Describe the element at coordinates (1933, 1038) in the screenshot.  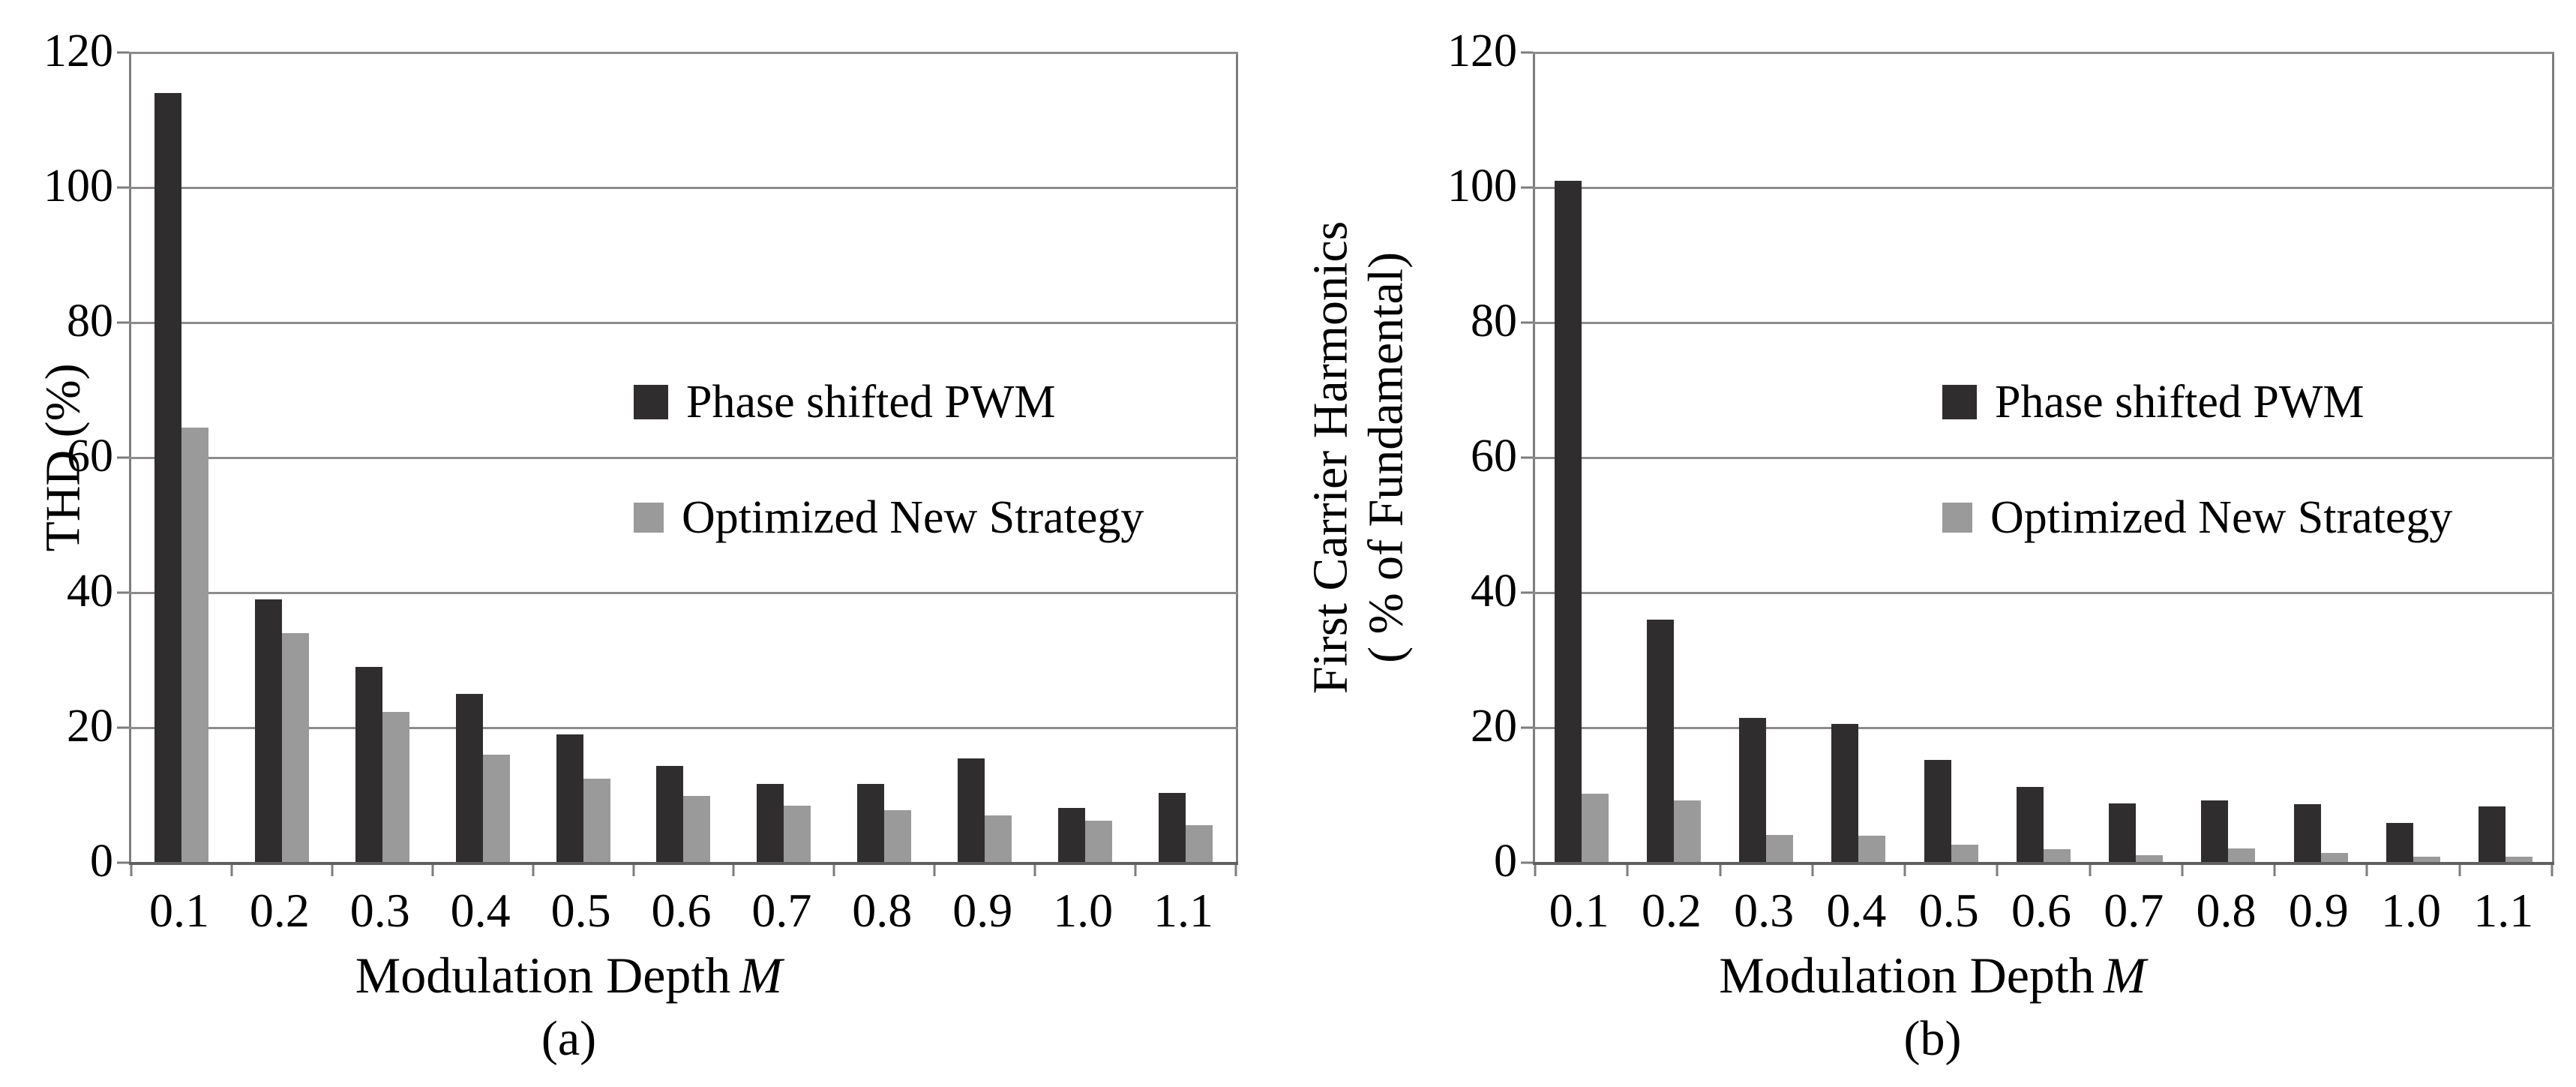
I see `subfigure-caption-b: (b)` at that location.